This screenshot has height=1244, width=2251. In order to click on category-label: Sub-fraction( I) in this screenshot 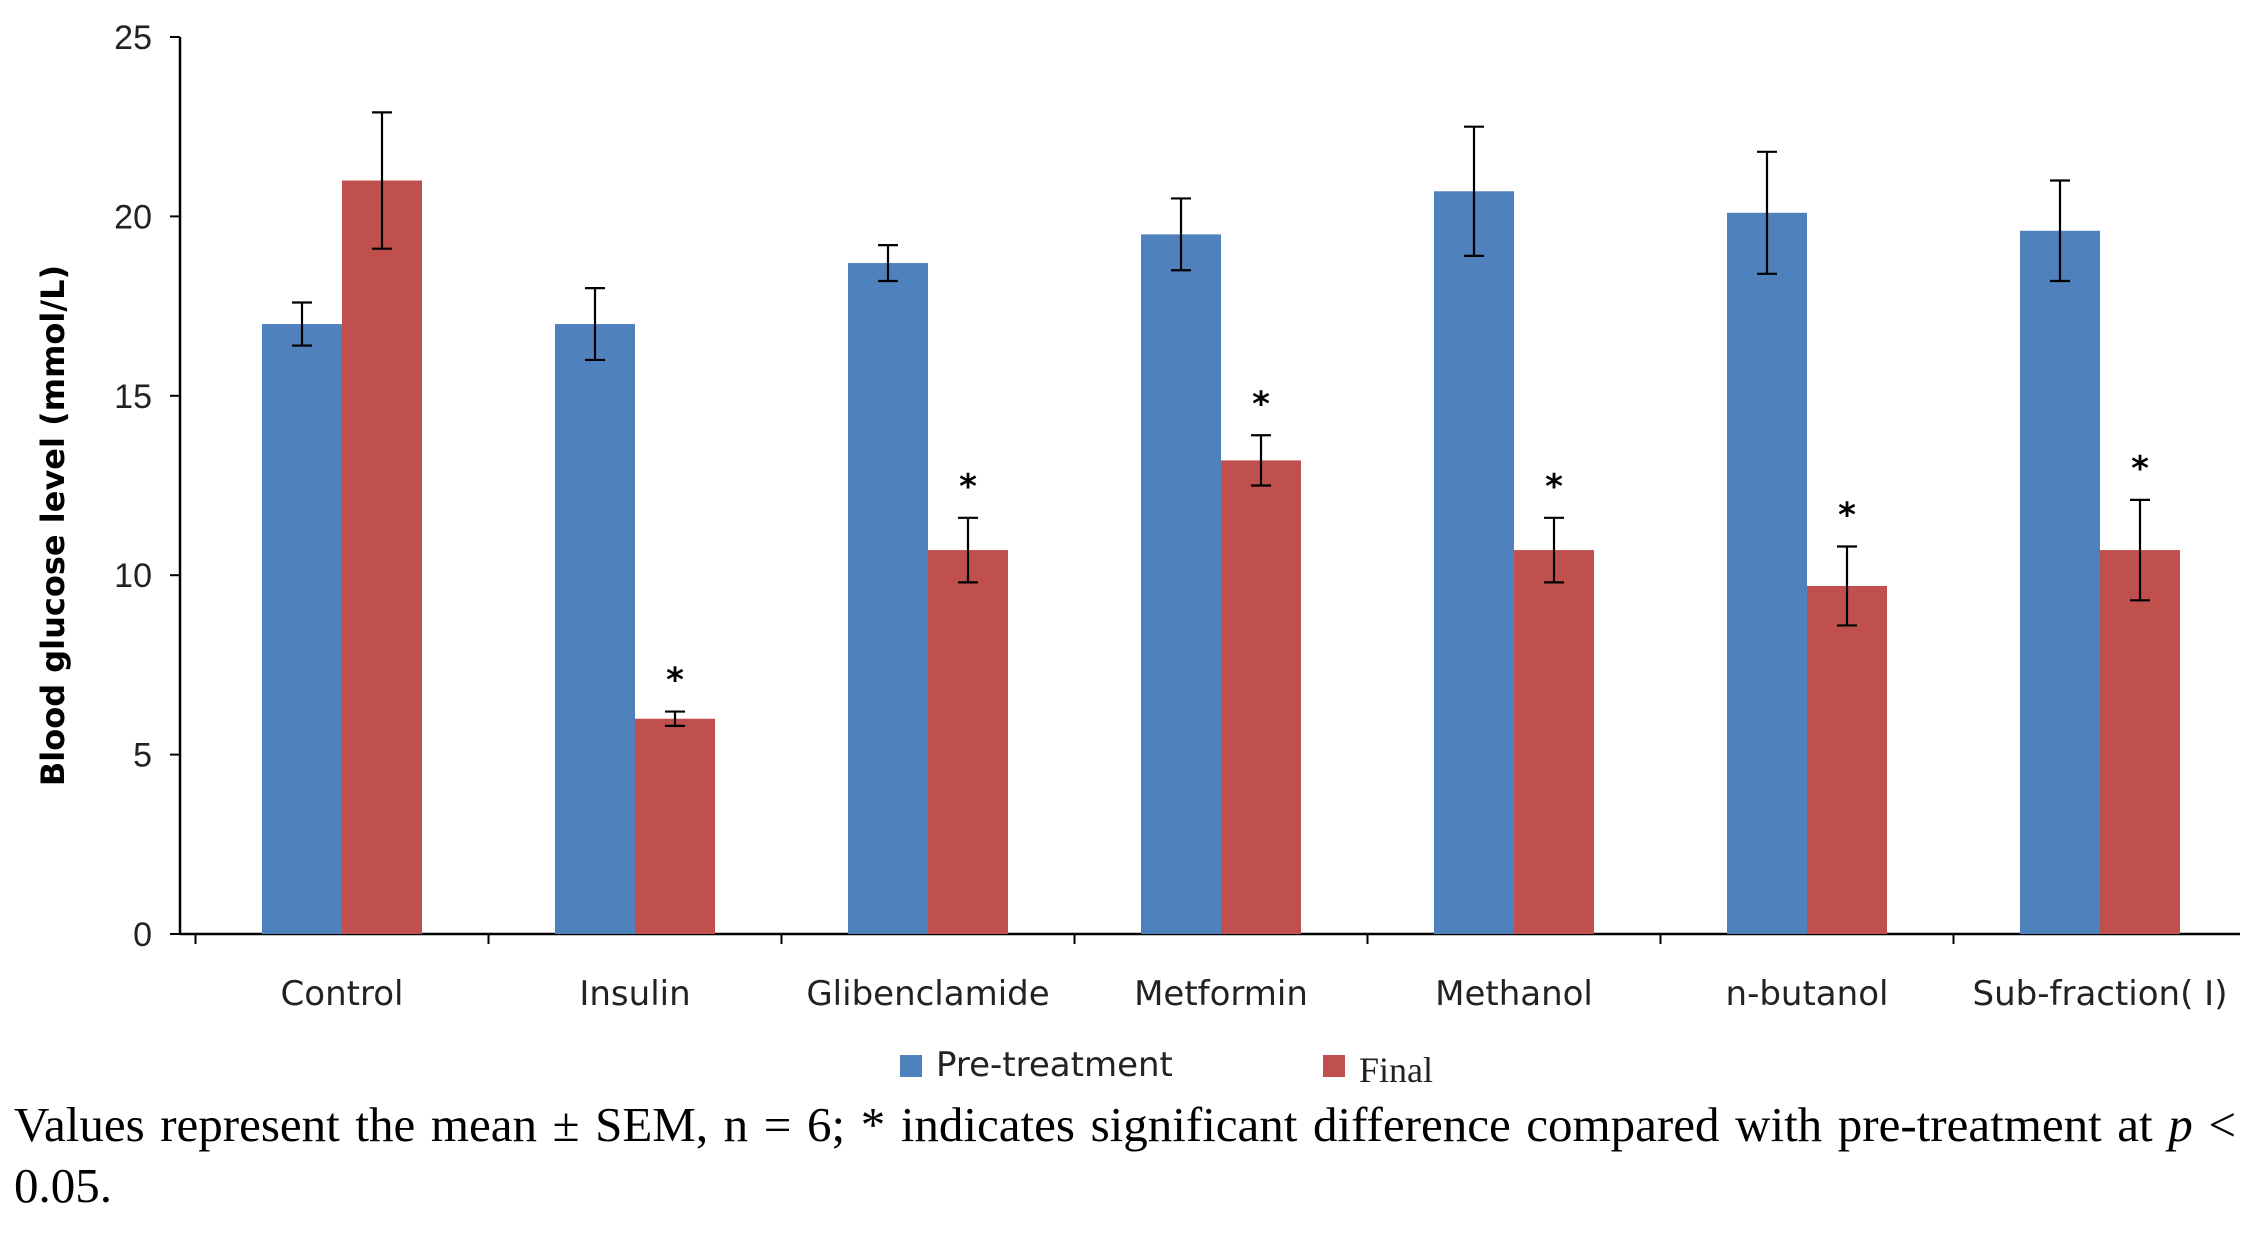, I will do `click(2100, 994)`.